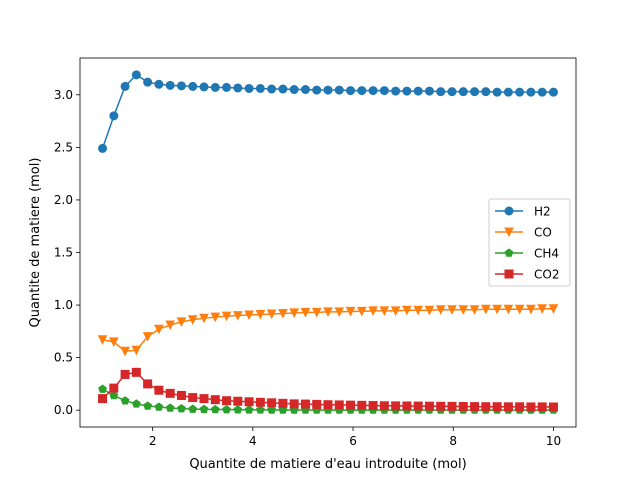 The height and width of the screenshot is (480, 640). I want to click on series-h2, so click(328, 111).